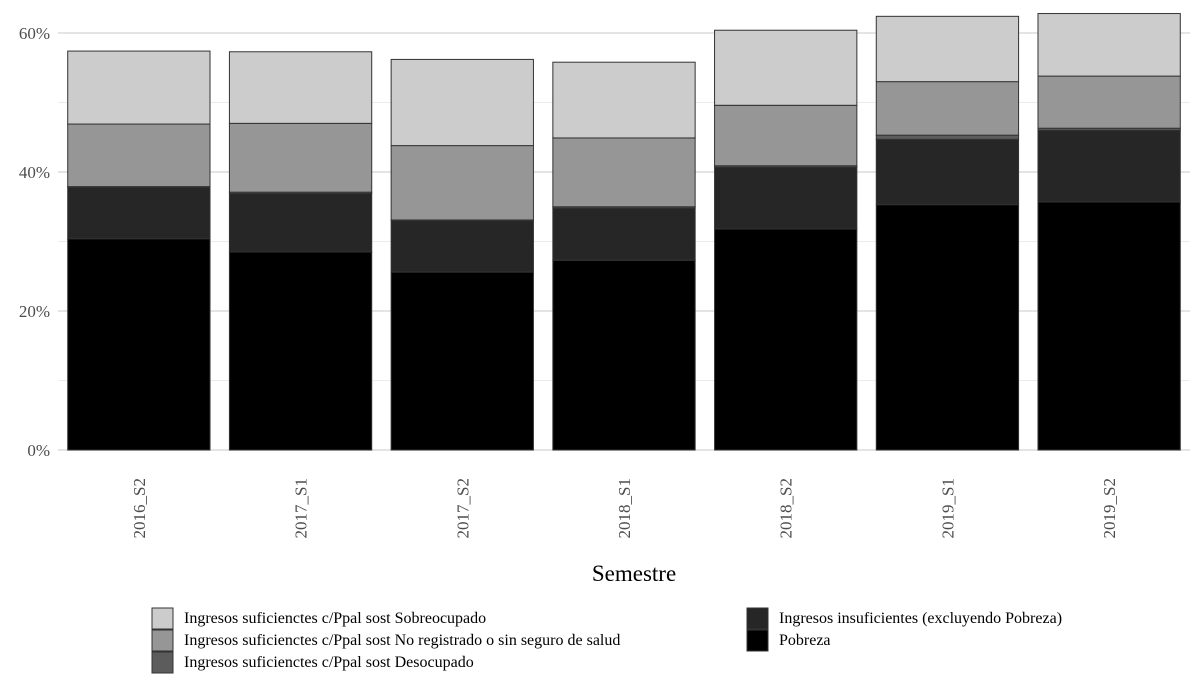  I want to click on x-tick-label: 2018_S1, so click(624, 508).